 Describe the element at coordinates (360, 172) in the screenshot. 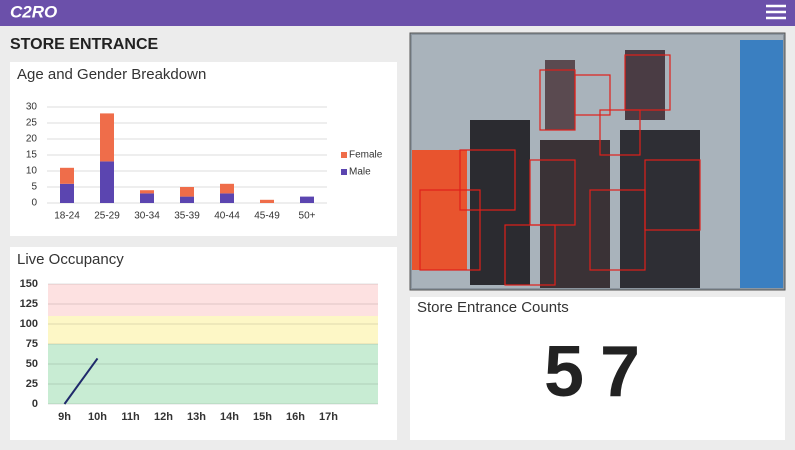

I see `legend-label: Male` at that location.